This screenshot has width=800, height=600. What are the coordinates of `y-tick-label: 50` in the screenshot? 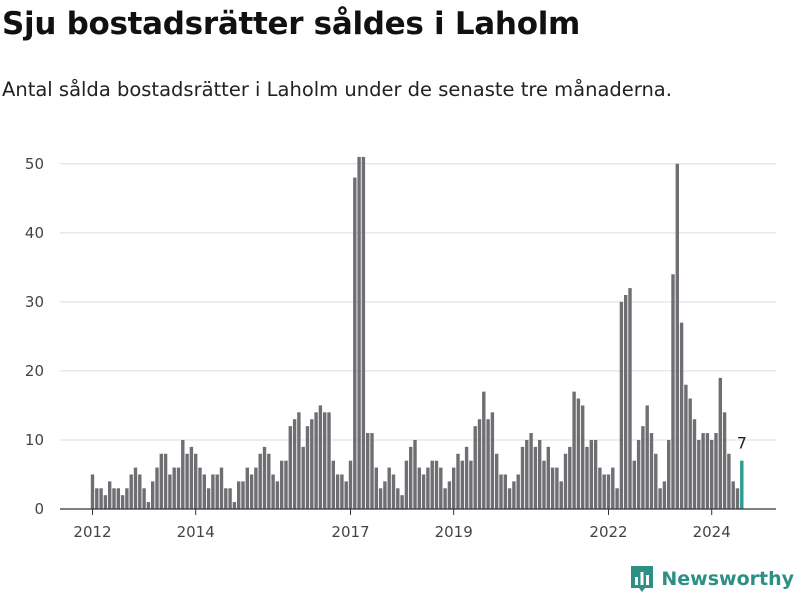 It's located at (34, 164).